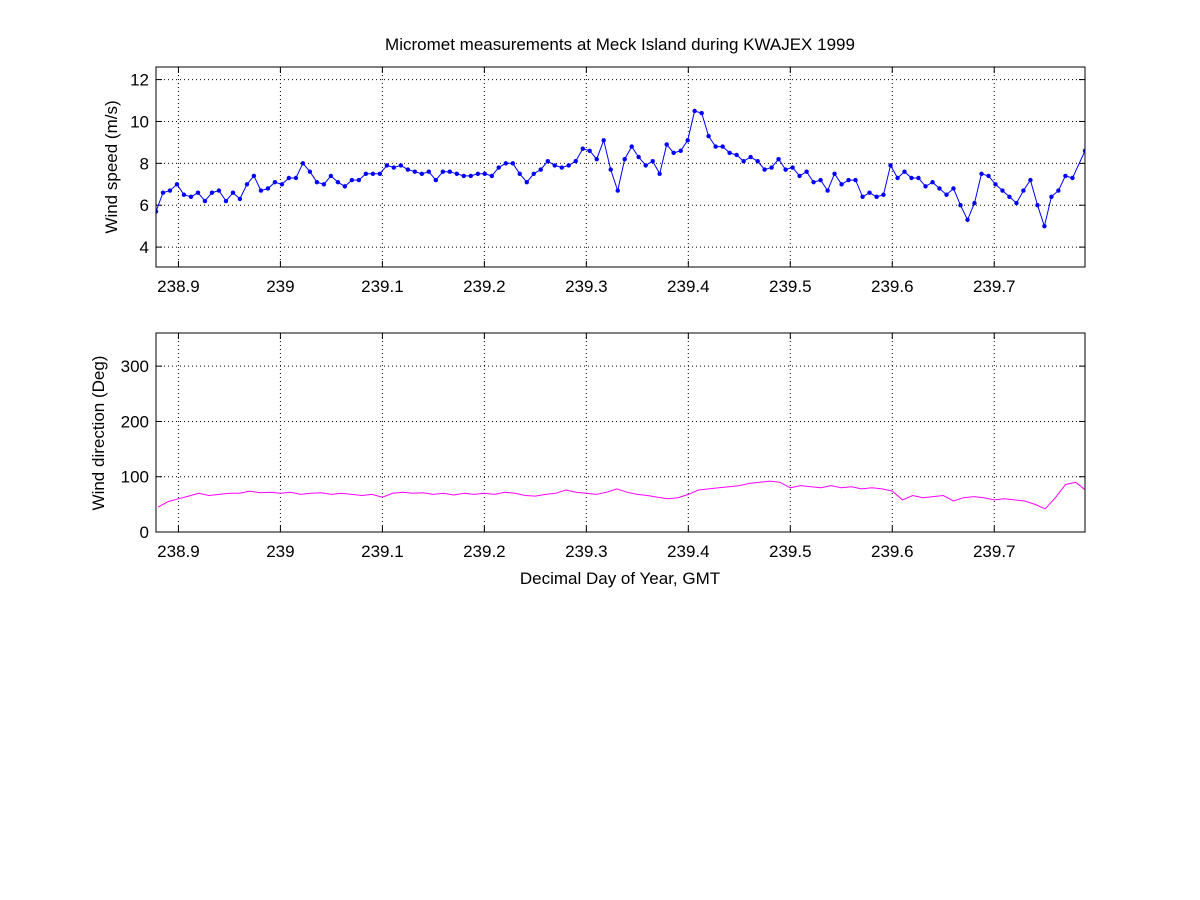  I want to click on x-tick-label: 239.1, so click(382, 551).